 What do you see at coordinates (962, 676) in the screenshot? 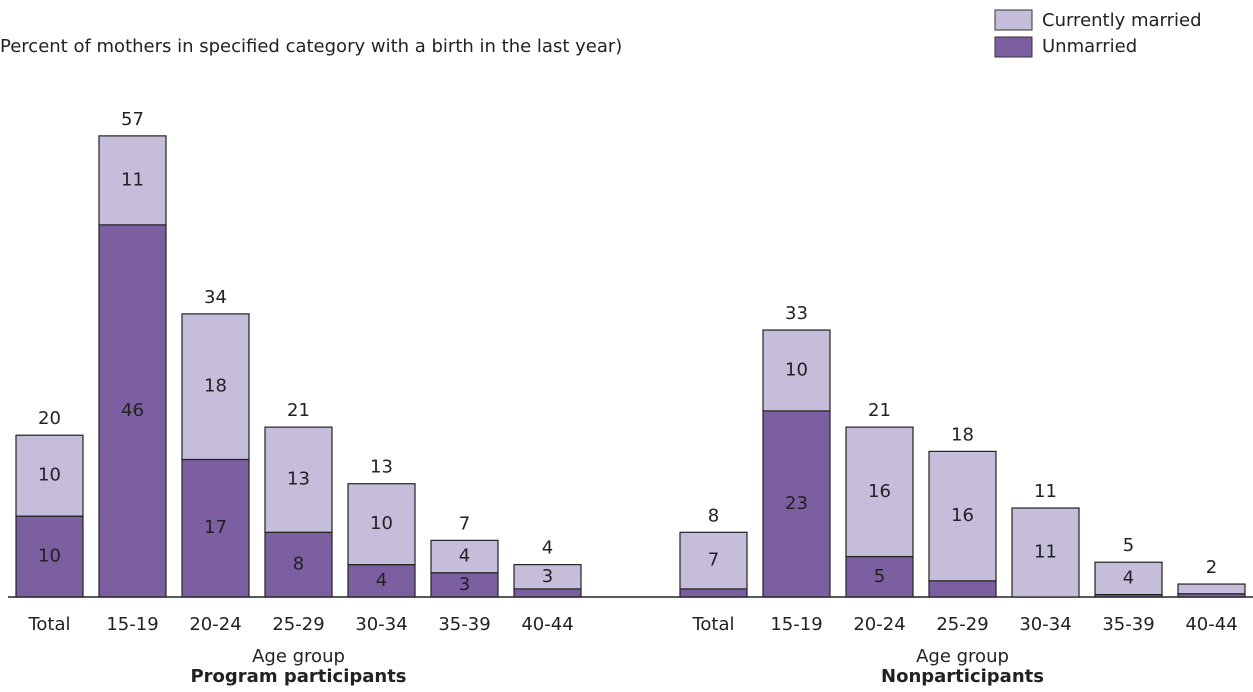
I see `panel-title: Nonparticipants` at bounding box center [962, 676].